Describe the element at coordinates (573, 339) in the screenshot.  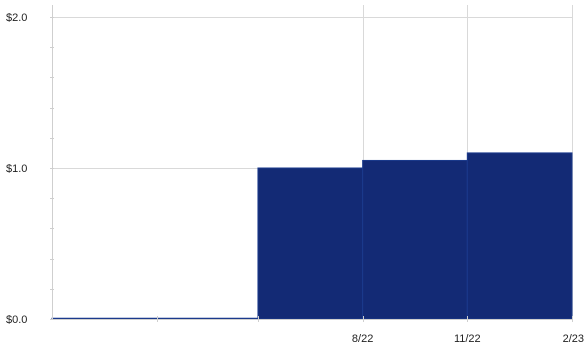
I see `x-tick-label-2: 2/23` at that location.